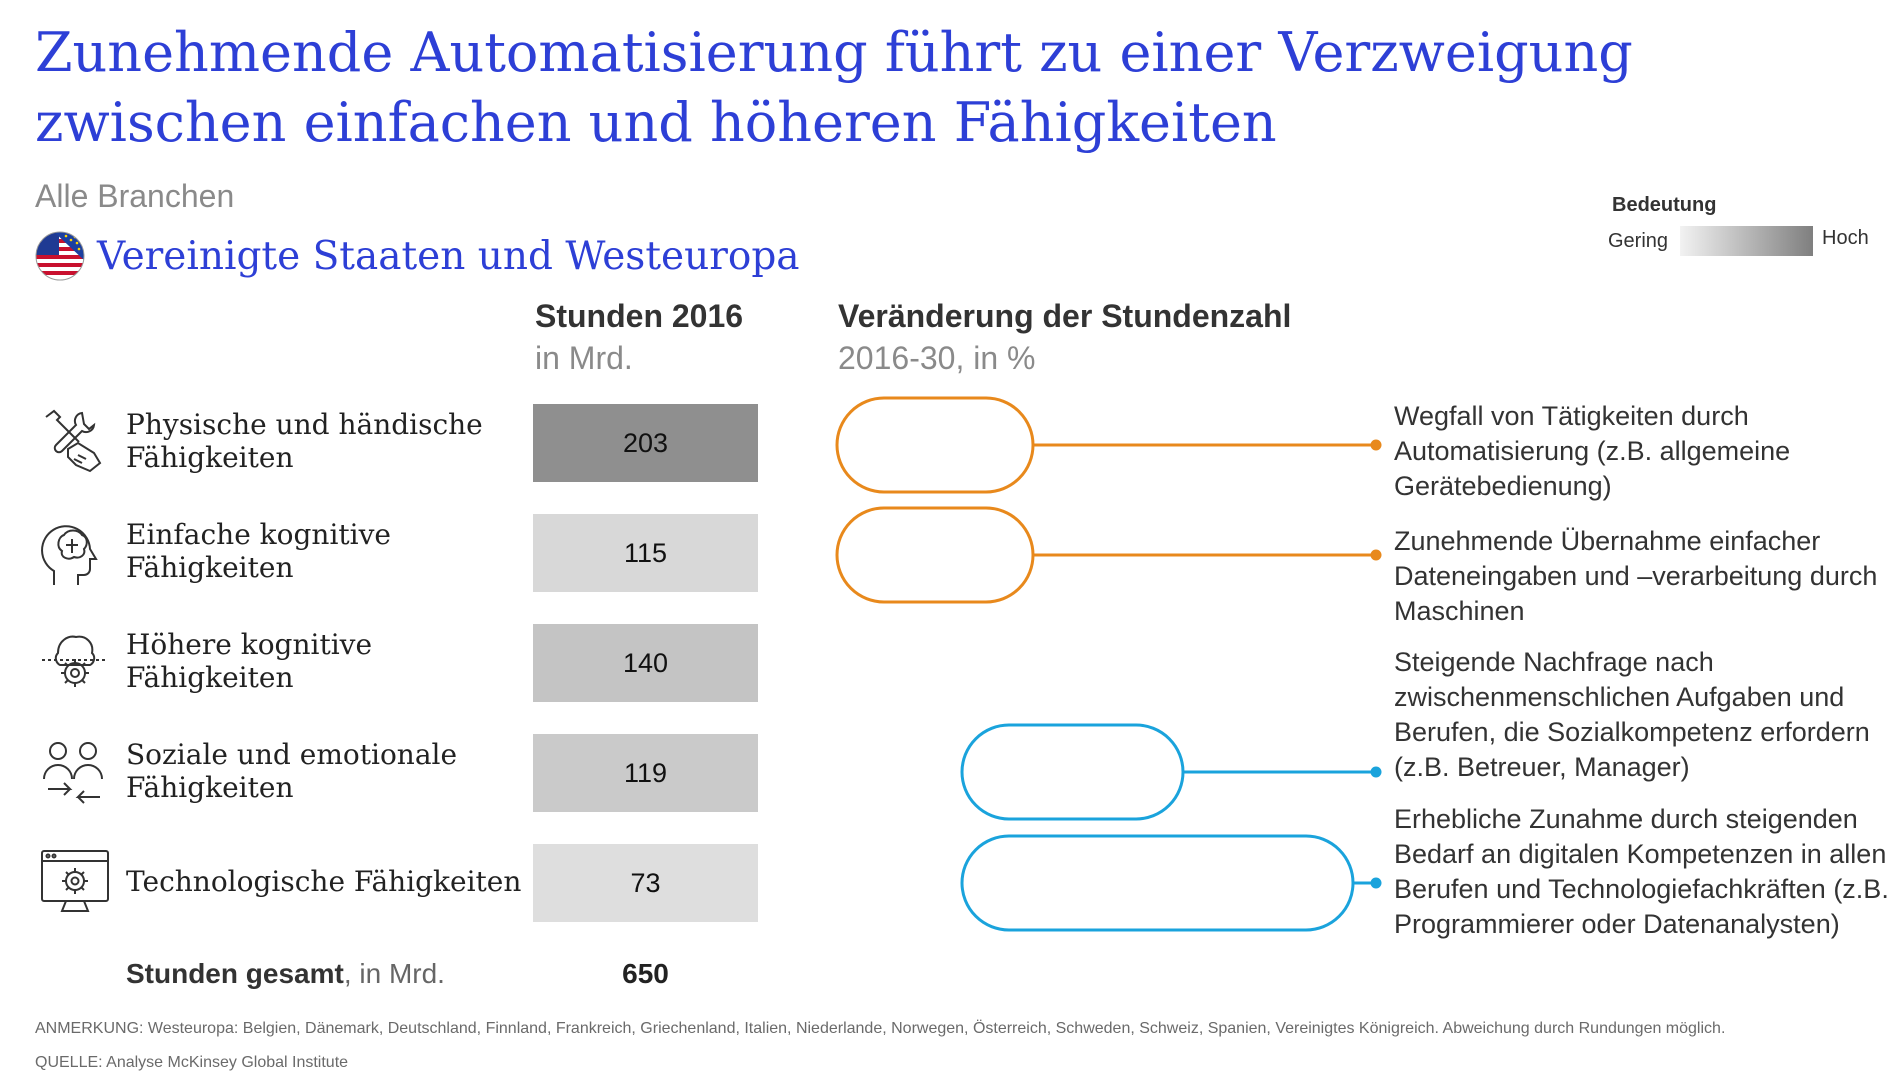  What do you see at coordinates (249, 661) in the screenshot?
I see `category-label: Höhere kognitive Fähigkeiten` at bounding box center [249, 661].